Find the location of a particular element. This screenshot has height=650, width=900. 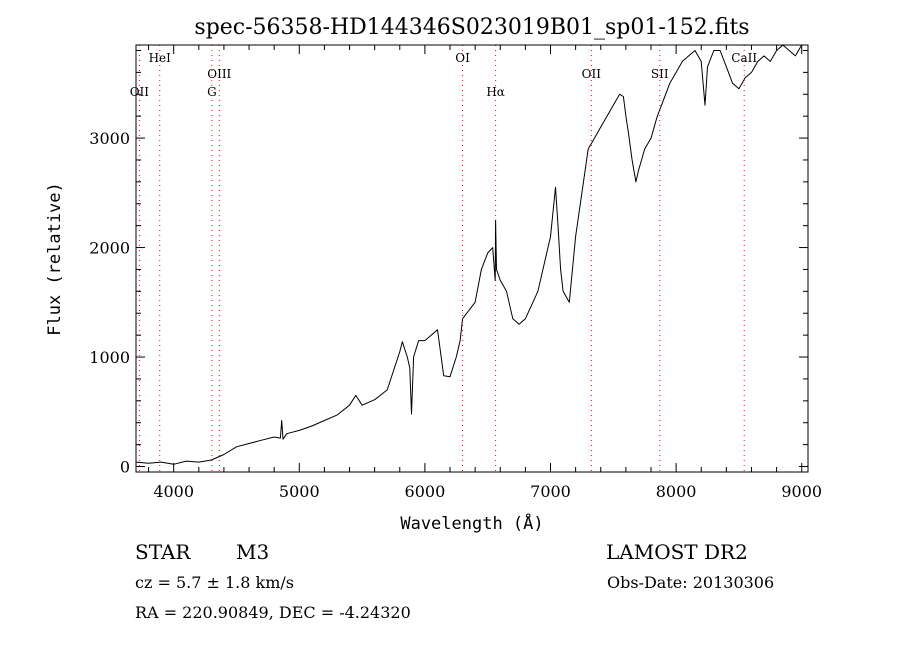

y-axis-label: Flux (relative) is located at coordinates (55, 259).